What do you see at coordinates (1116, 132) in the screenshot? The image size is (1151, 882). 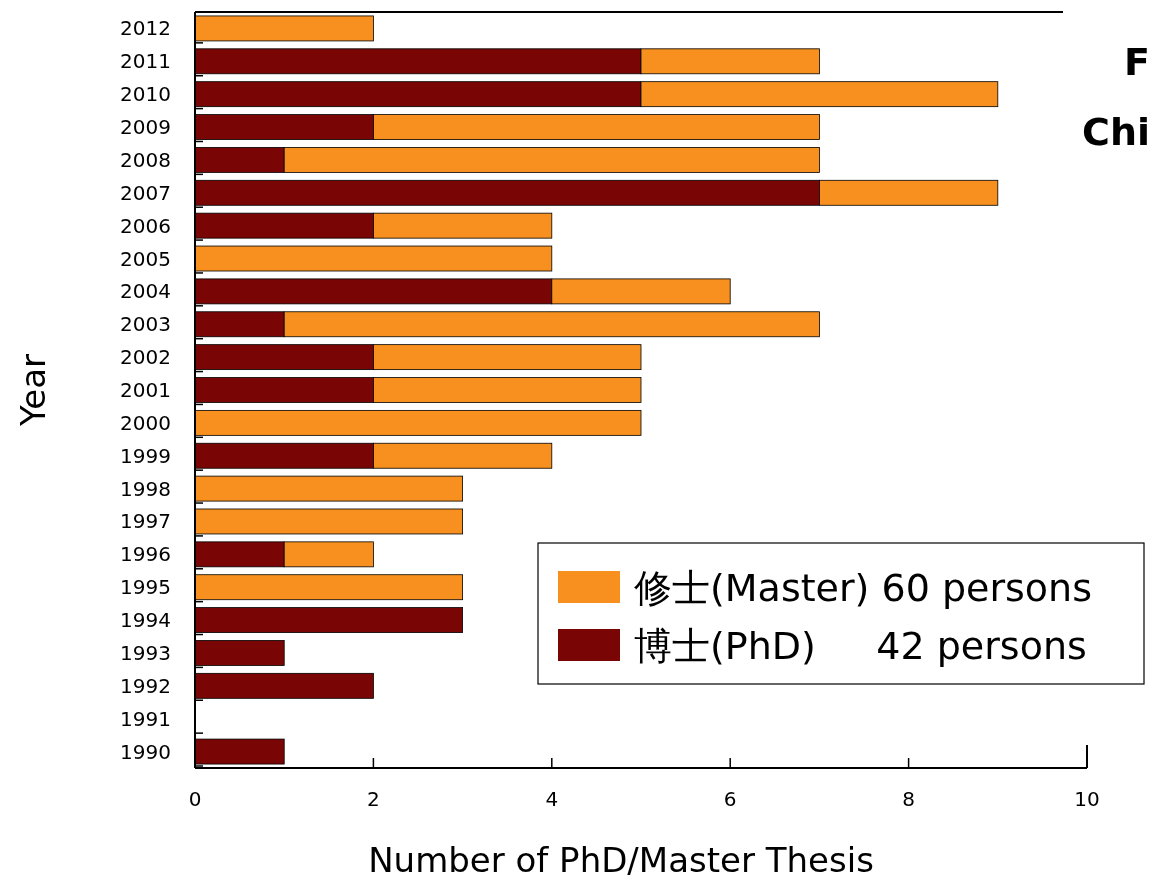 I see `annotation: Chi` at bounding box center [1116, 132].